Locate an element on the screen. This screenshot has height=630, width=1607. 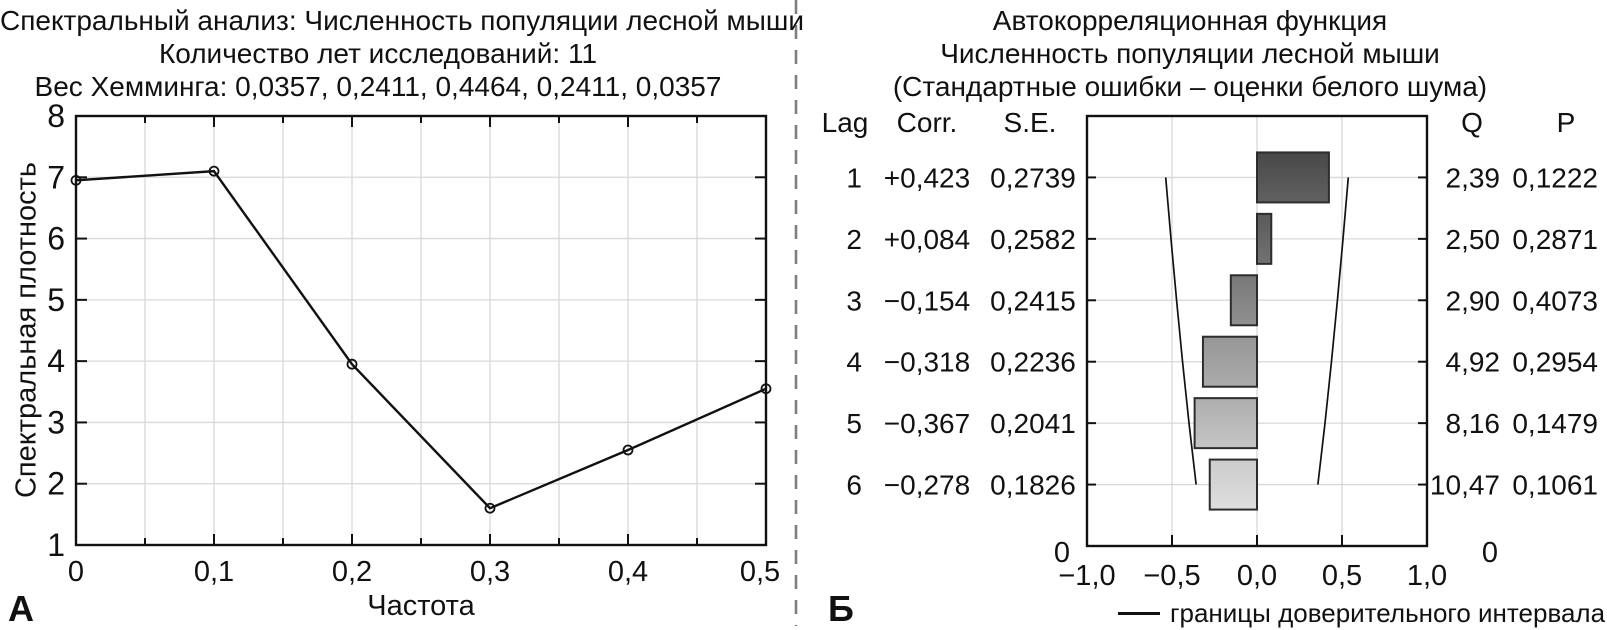
x-tick-label: 0,2 is located at coordinates (352, 572).